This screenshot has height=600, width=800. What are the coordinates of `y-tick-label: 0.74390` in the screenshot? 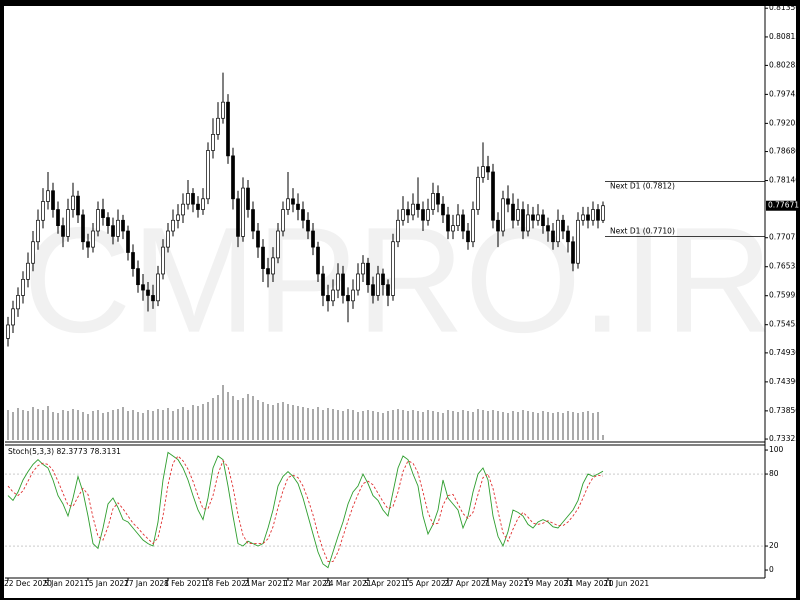 It's located at (784, 381).